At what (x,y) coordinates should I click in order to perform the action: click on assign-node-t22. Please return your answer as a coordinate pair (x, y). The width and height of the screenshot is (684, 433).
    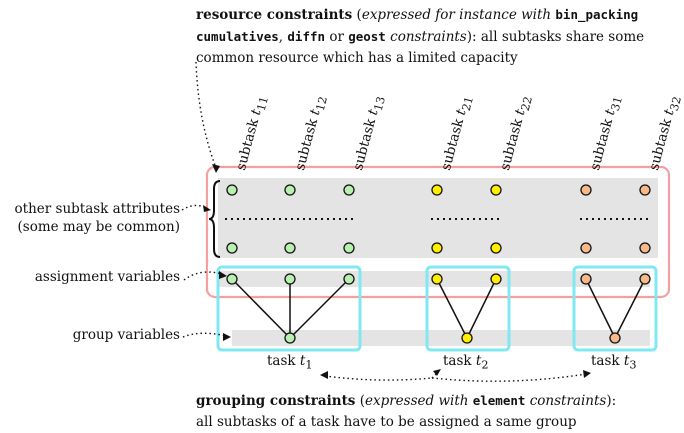
    Looking at the image, I should click on (496, 279).